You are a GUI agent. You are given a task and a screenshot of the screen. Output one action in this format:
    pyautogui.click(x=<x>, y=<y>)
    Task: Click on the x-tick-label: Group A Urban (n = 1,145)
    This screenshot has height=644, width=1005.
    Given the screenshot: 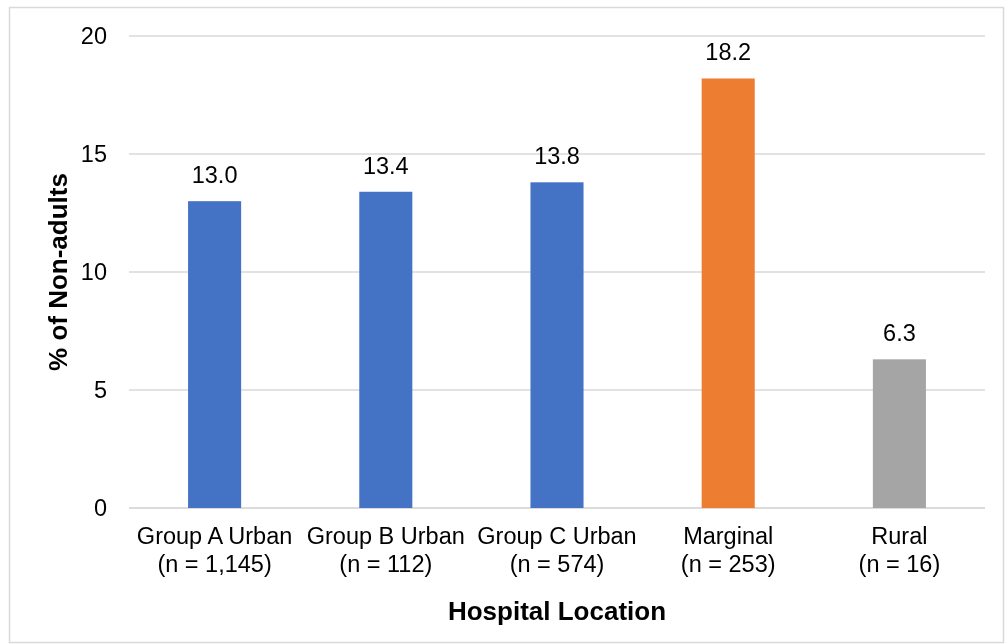 What is the action you would take?
    pyautogui.click(x=214, y=550)
    